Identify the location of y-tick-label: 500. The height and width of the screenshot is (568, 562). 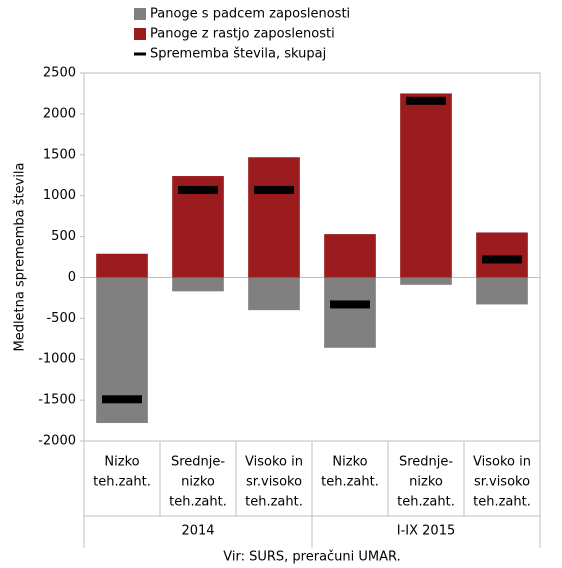
(63, 236).